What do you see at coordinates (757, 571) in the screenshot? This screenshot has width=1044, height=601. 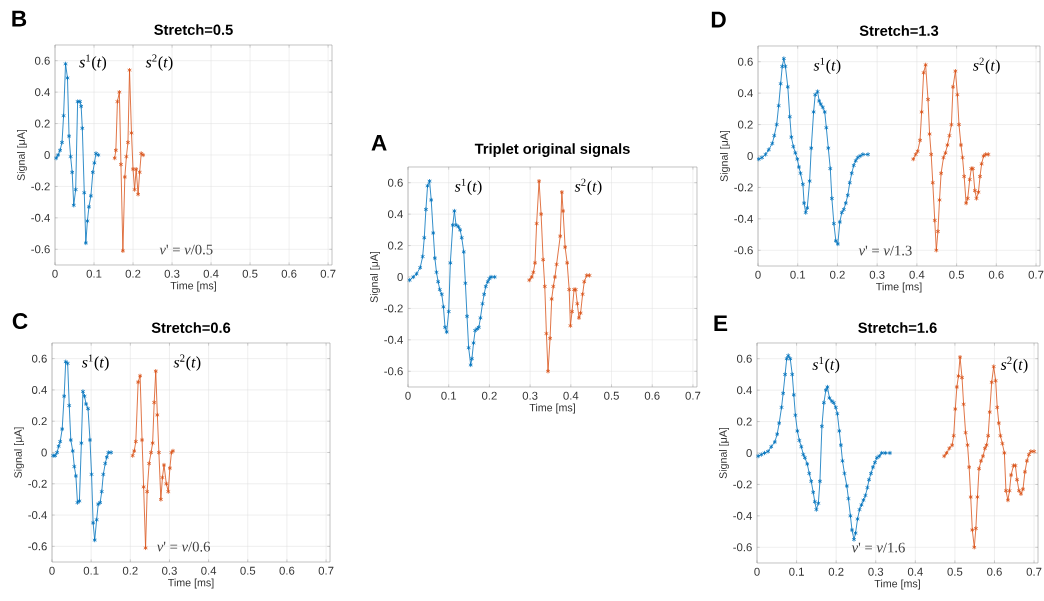 I see `x-tick-label: 0` at bounding box center [757, 571].